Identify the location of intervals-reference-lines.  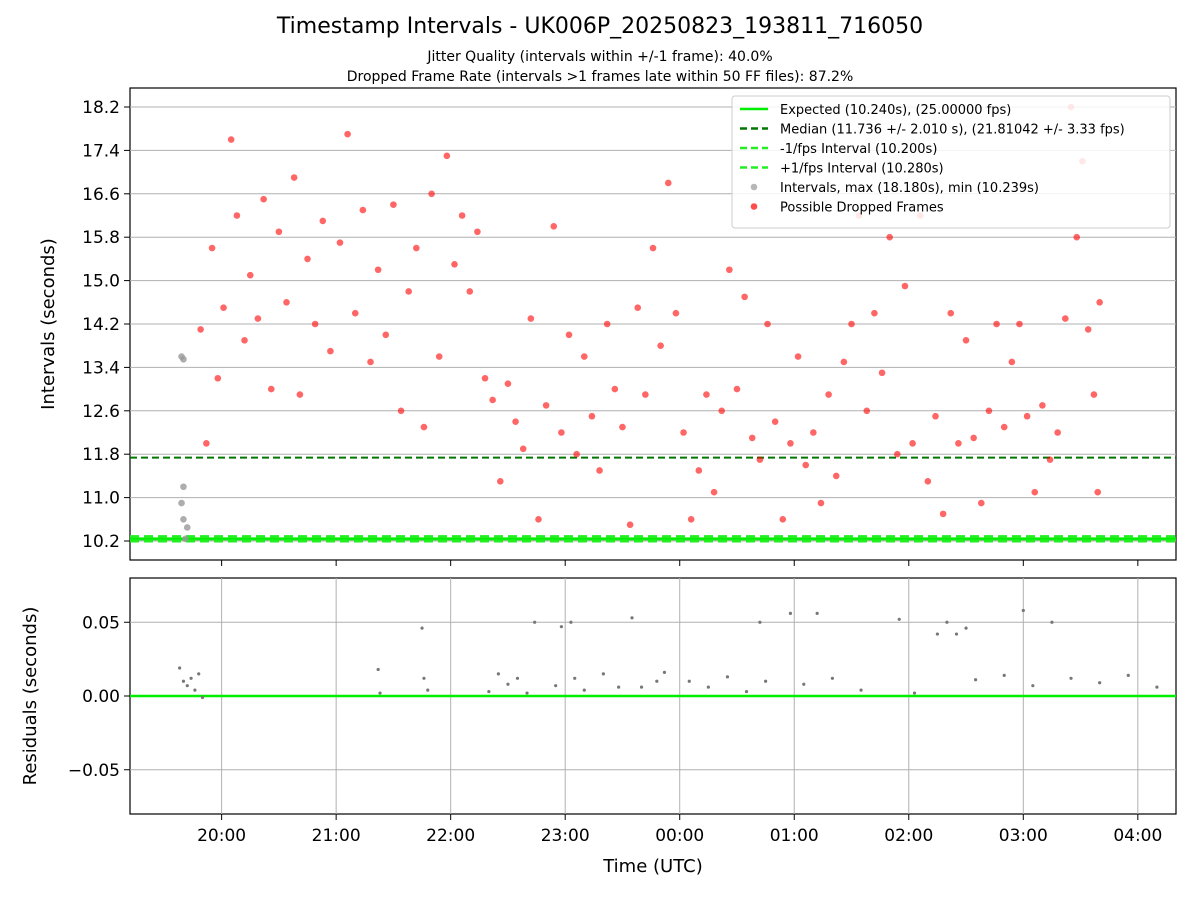
(653, 499).